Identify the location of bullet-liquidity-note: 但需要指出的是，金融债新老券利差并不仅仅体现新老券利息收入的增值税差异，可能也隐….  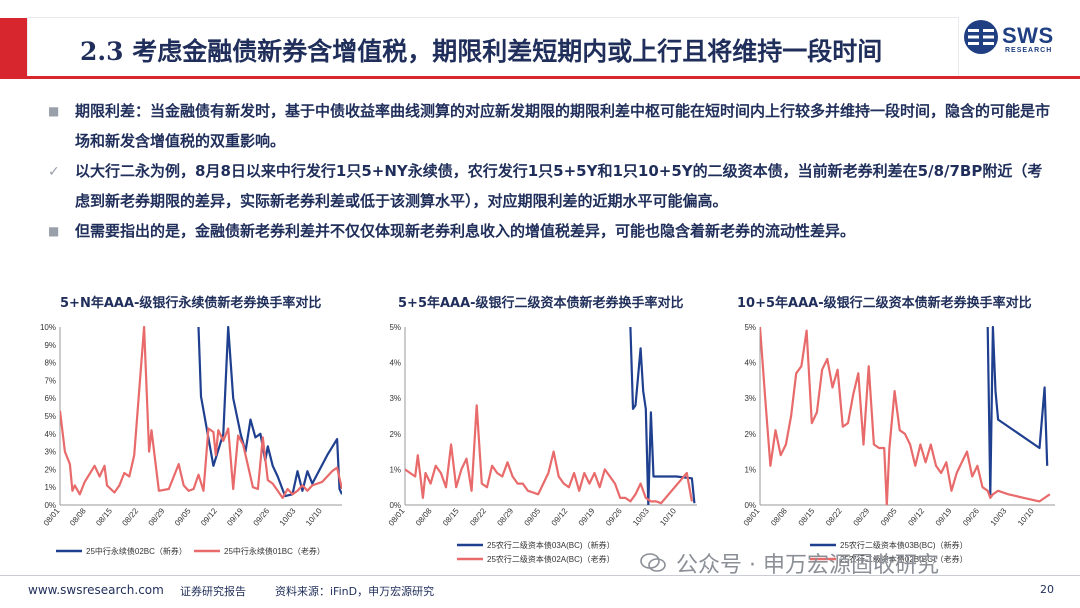
(465, 231).